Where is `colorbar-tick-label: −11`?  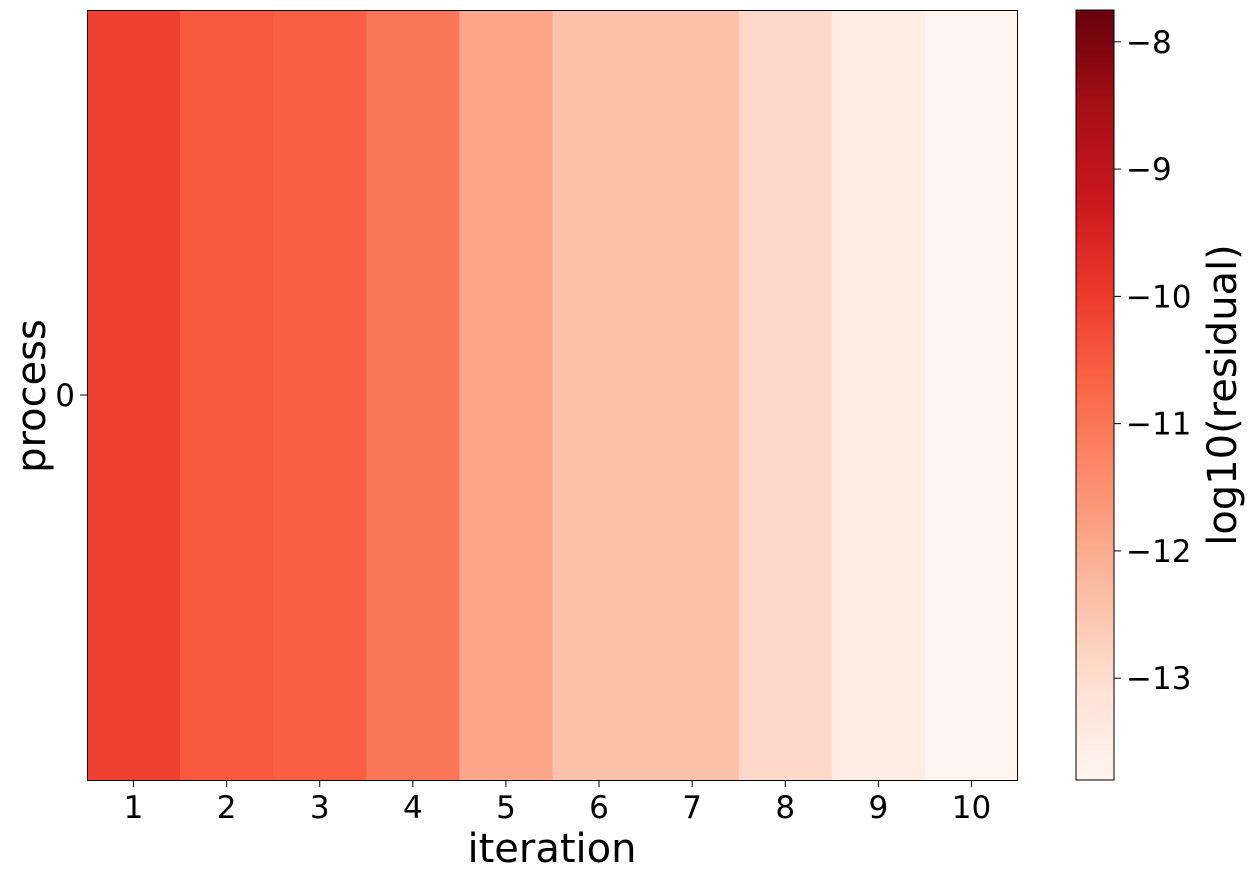 colorbar-tick-label: −11 is located at coordinates (1158, 425).